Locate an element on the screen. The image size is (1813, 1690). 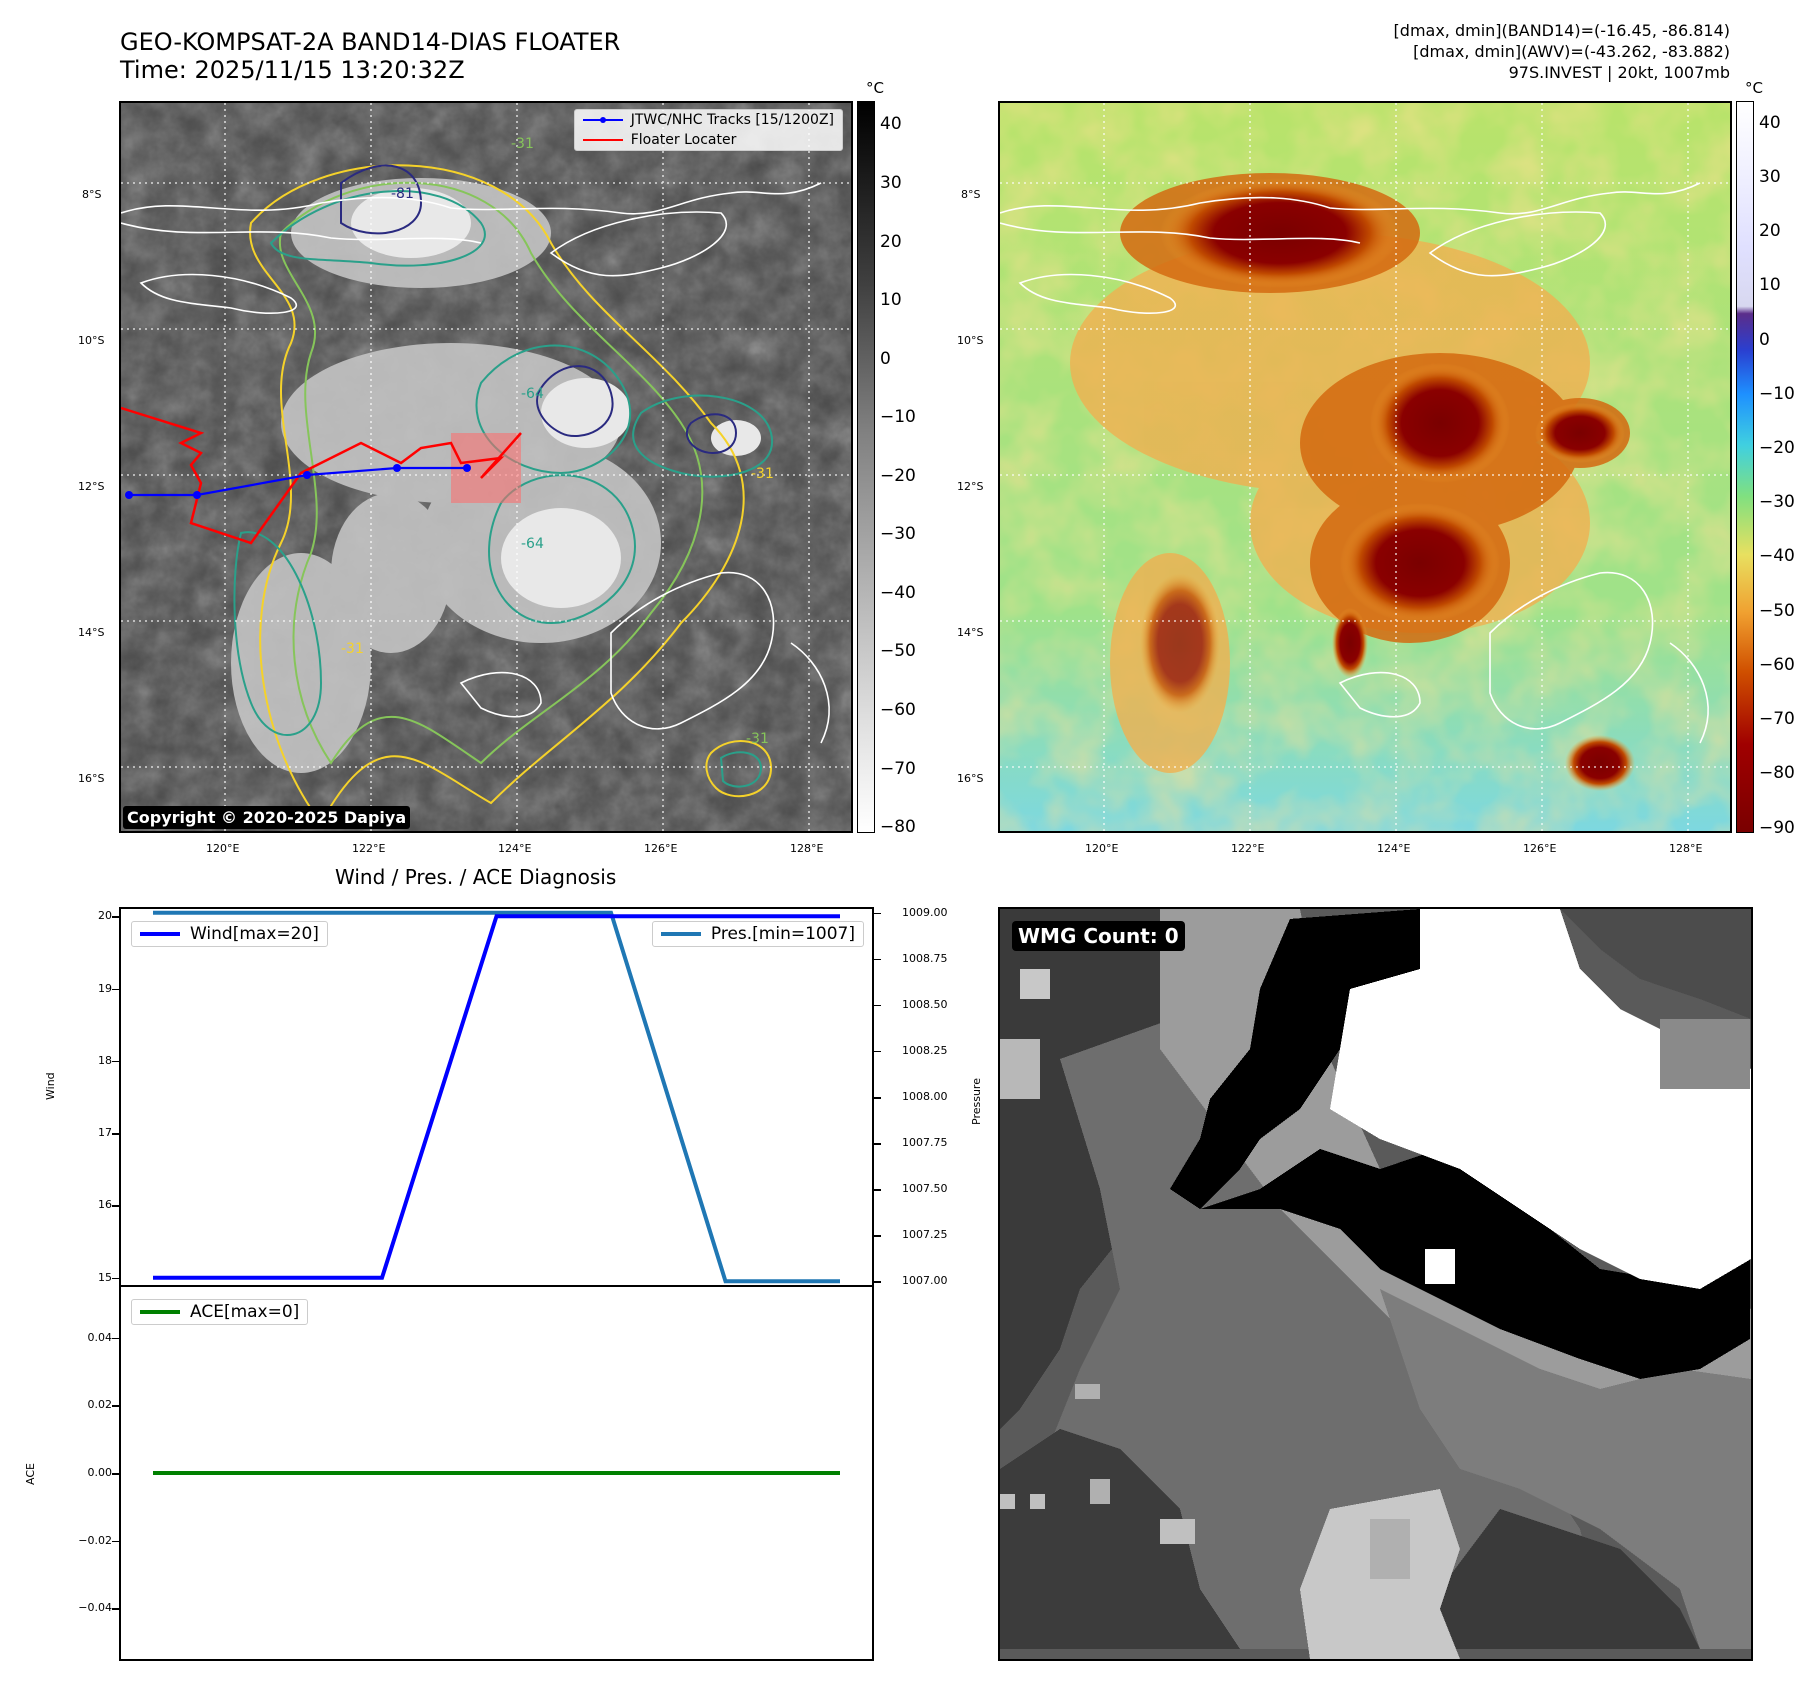
axis-tick-label: 19 is located at coordinates (105, 988).